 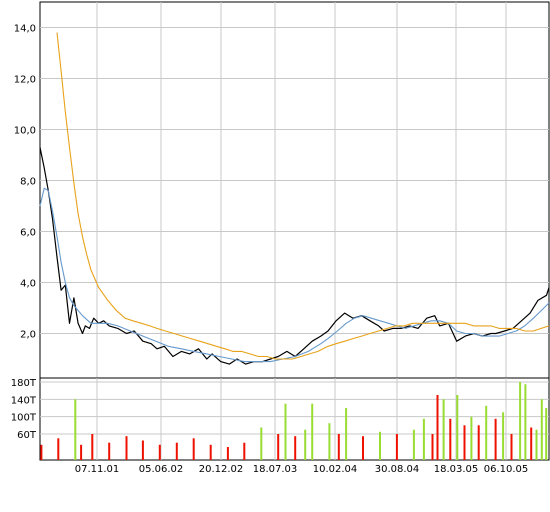 What do you see at coordinates (335, 469) in the screenshot?
I see `volume-x-tick-label: 10.02.04` at bounding box center [335, 469].